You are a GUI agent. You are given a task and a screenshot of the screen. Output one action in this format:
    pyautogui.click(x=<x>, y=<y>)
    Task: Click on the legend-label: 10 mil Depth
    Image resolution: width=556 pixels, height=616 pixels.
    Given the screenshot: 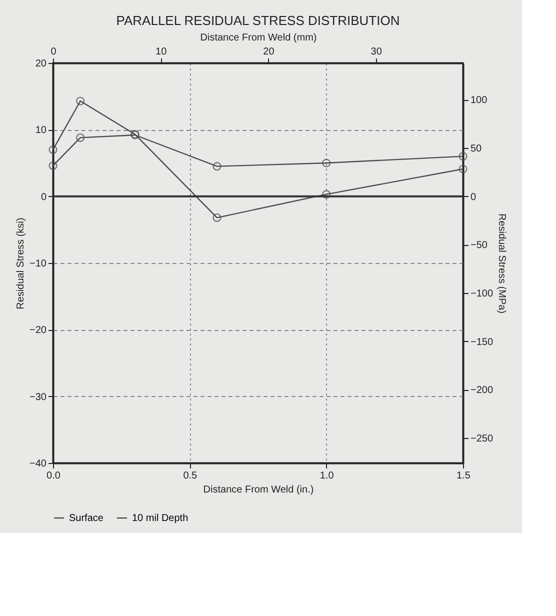 What is the action you would take?
    pyautogui.click(x=160, y=518)
    